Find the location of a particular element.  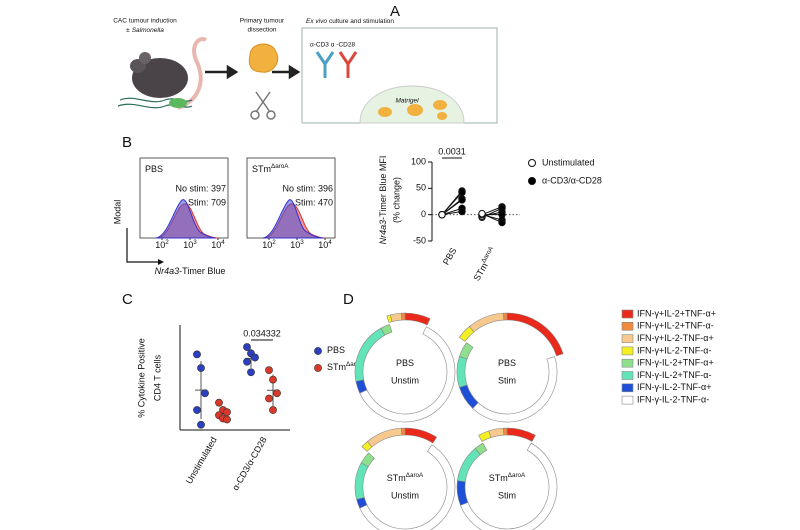

y-axis-label: % Cytokine Positive is located at coordinates (141, 378).